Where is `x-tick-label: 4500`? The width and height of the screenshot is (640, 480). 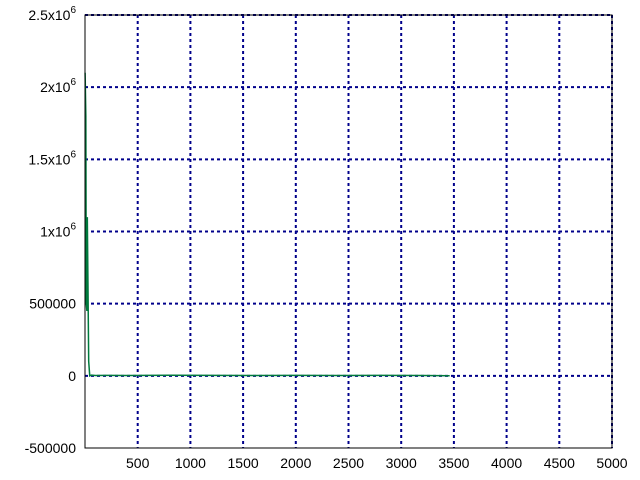 x-tick-label: 4500 is located at coordinates (559, 463).